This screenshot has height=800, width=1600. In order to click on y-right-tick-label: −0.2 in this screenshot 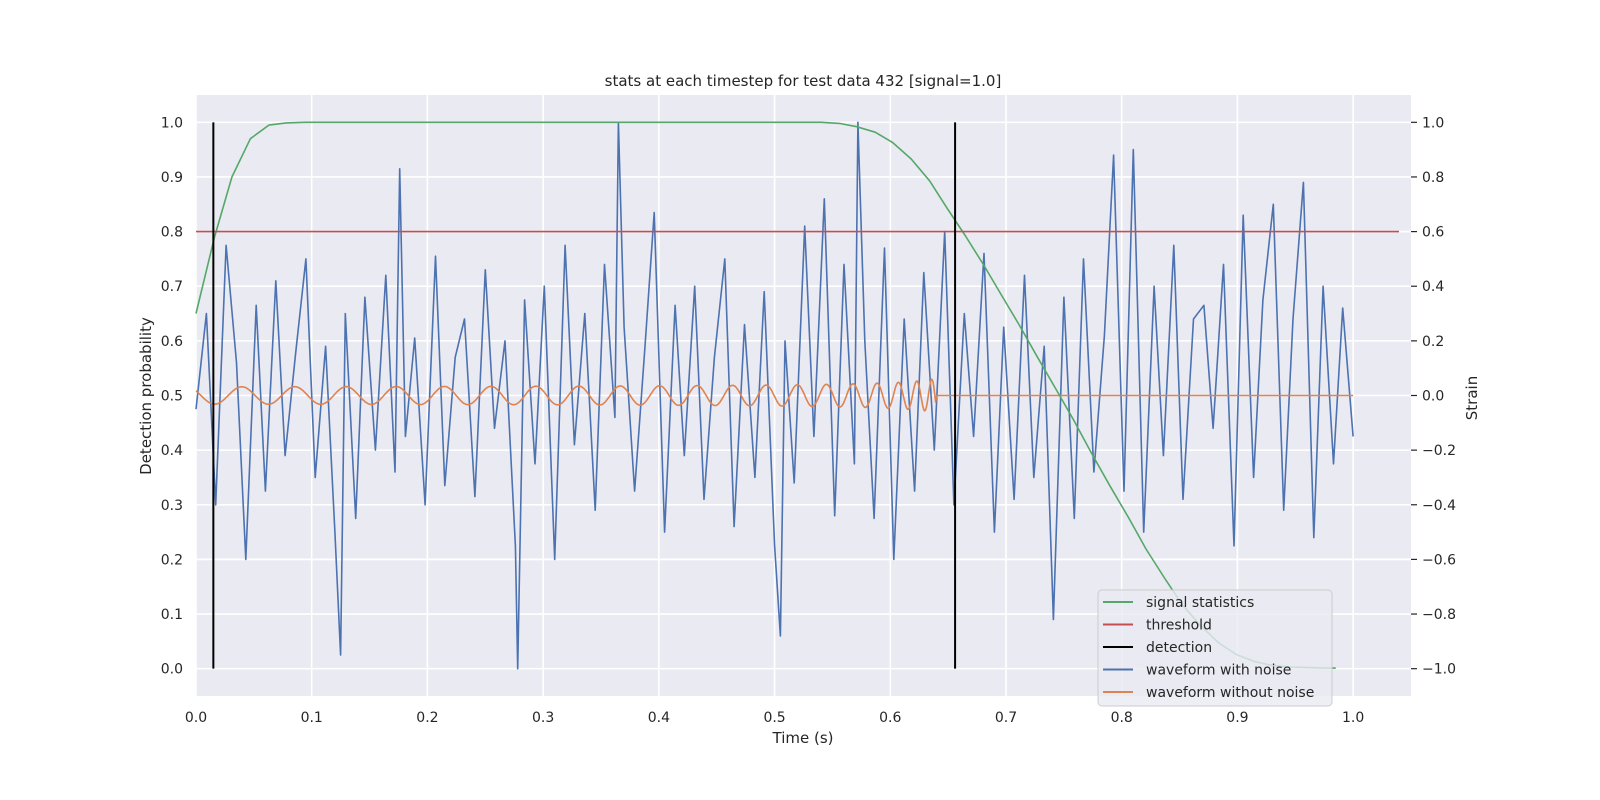, I will do `click(1439, 451)`.